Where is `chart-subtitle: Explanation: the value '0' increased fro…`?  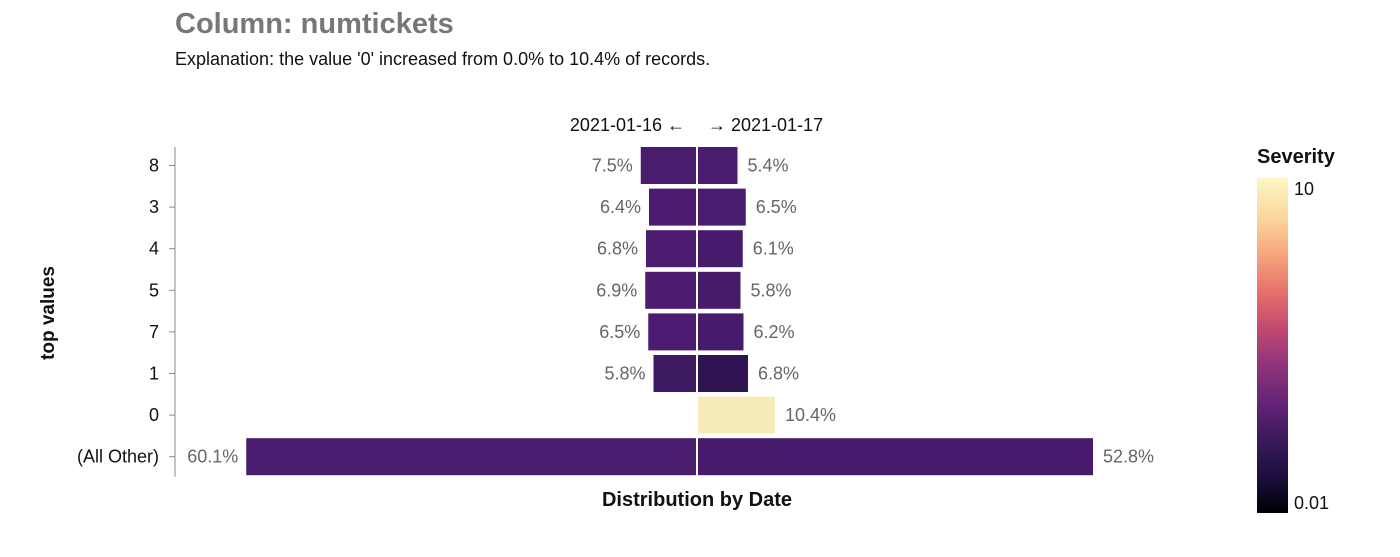 chart-subtitle: Explanation: the value '0' increased fro… is located at coordinates (443, 59).